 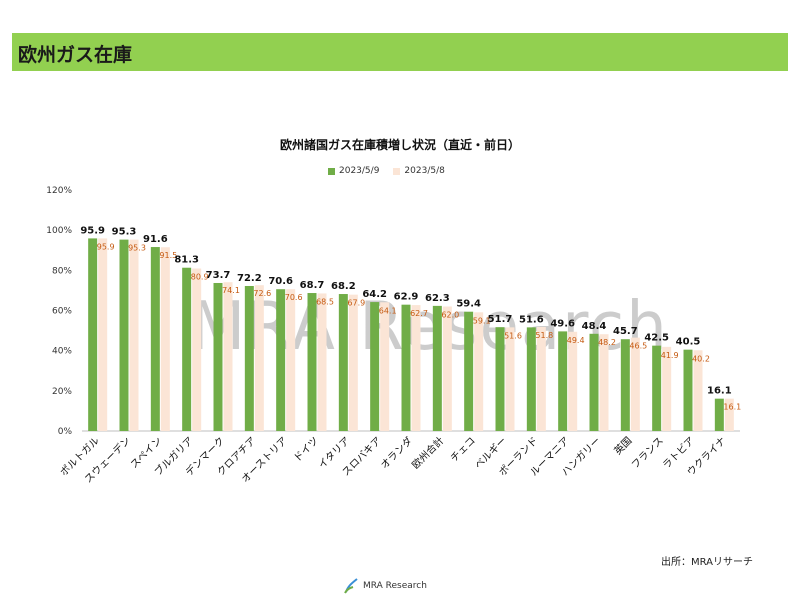 I want to click on page-title: 欧州ガス在庫, so click(x=75, y=55).